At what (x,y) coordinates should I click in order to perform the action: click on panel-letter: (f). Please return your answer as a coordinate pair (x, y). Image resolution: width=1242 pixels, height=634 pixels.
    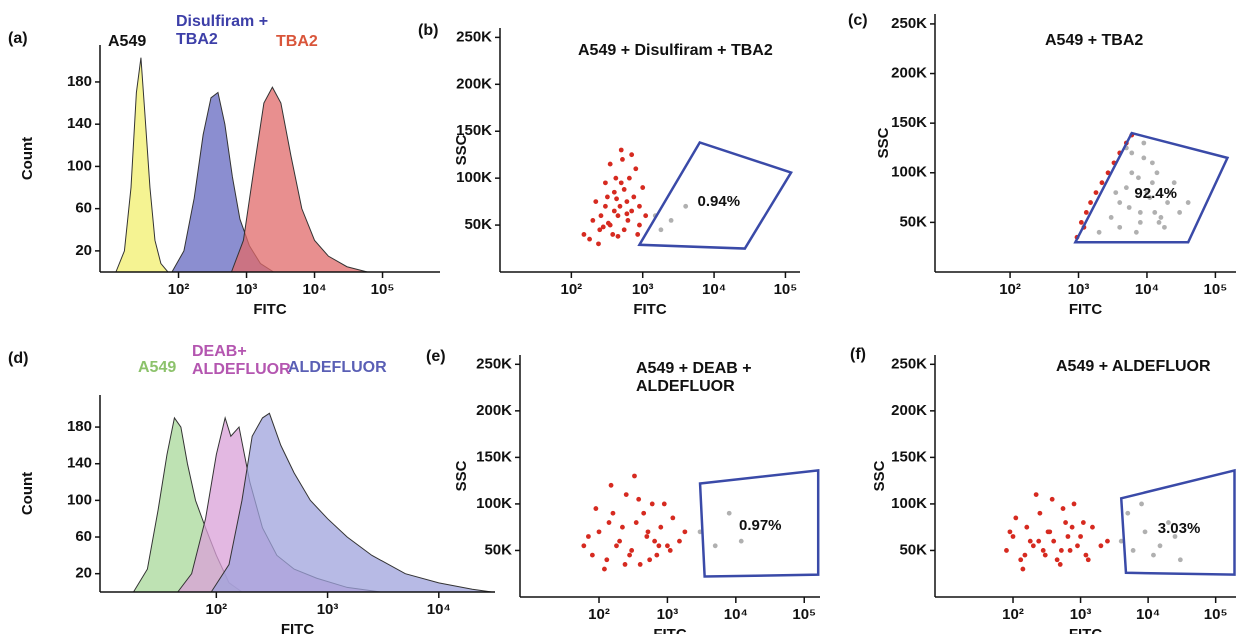
    Looking at the image, I should click on (858, 354).